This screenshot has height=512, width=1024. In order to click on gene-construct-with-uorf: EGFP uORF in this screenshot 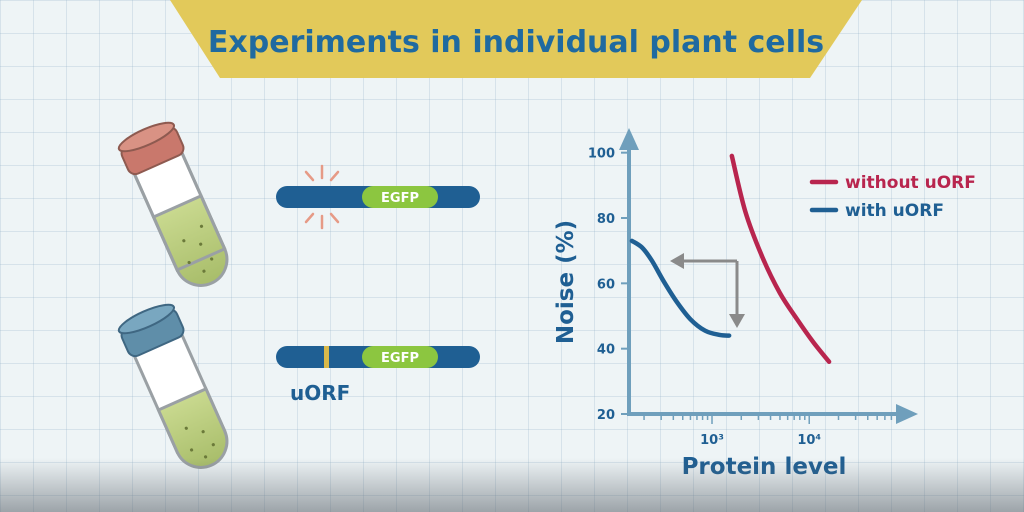, I will do `click(378, 375)`.